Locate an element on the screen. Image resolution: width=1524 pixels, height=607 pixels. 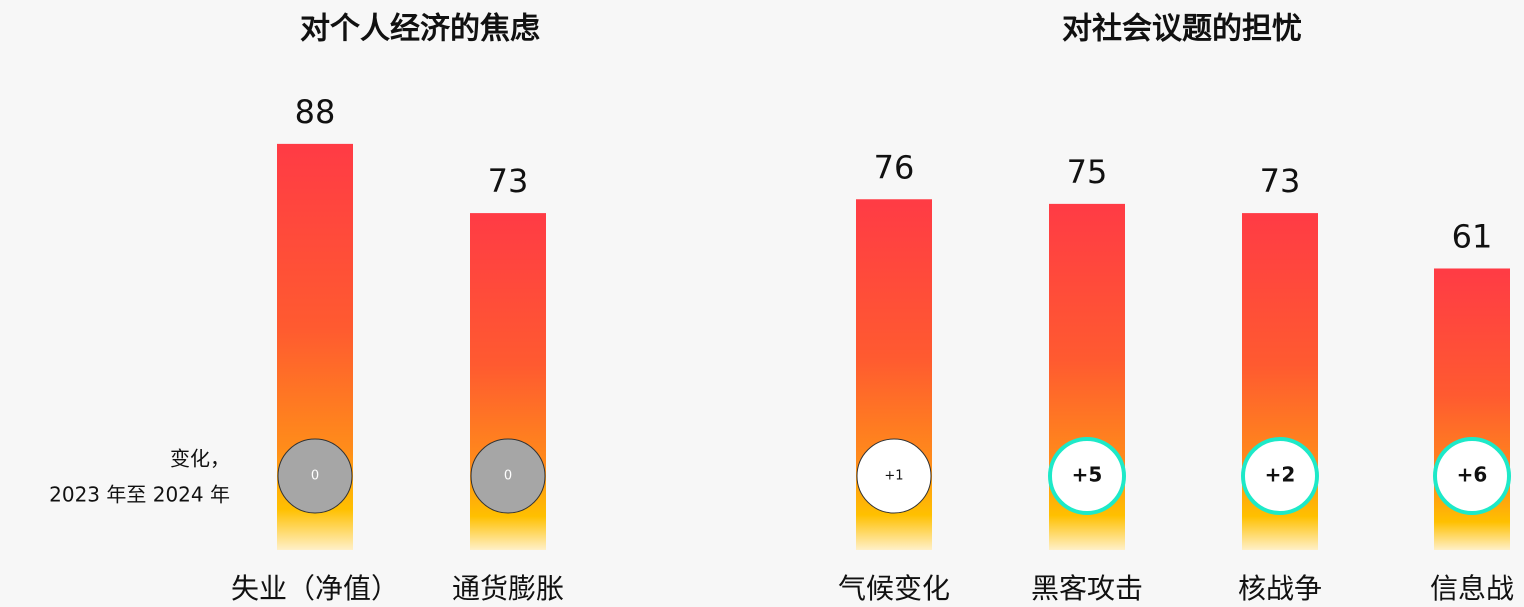
value-label: 61 is located at coordinates (1472, 236).